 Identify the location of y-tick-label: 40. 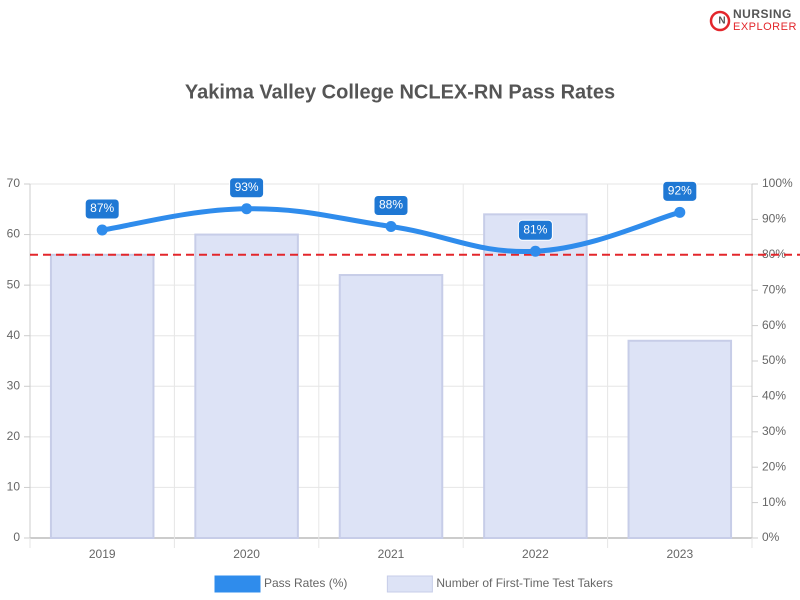
(14, 335).